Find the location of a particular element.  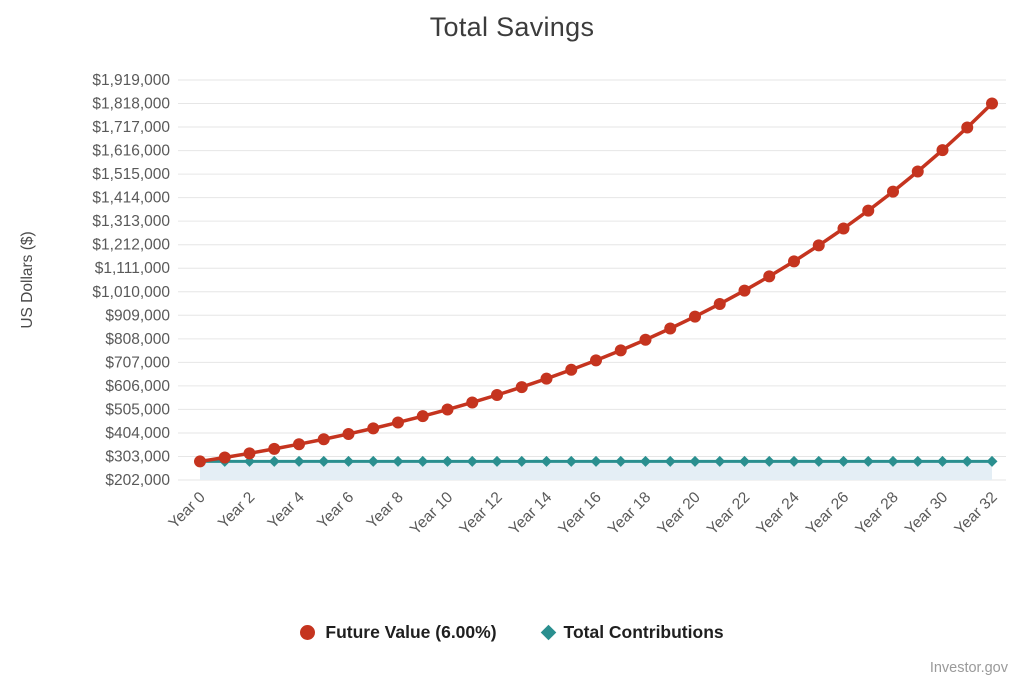

legend-item-future-value: Future Value (6.00%) is located at coordinates (398, 632).